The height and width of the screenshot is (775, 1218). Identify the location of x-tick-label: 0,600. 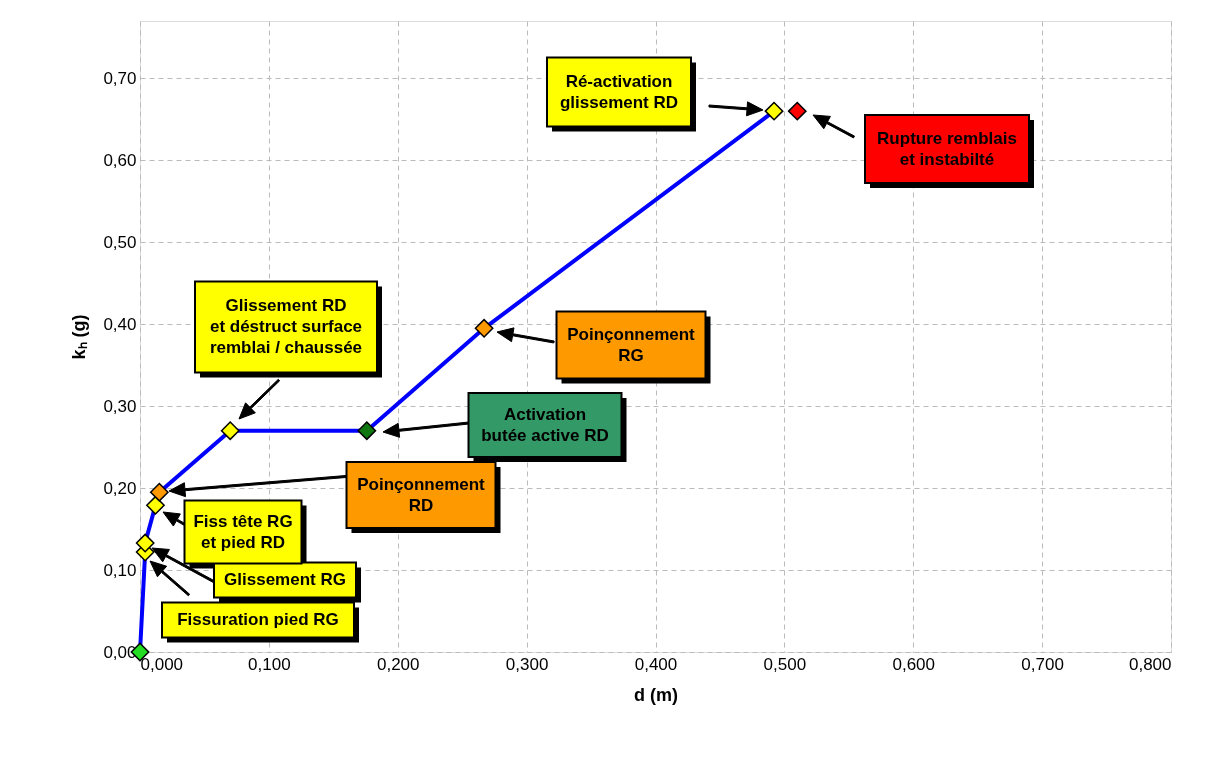
(914, 664).